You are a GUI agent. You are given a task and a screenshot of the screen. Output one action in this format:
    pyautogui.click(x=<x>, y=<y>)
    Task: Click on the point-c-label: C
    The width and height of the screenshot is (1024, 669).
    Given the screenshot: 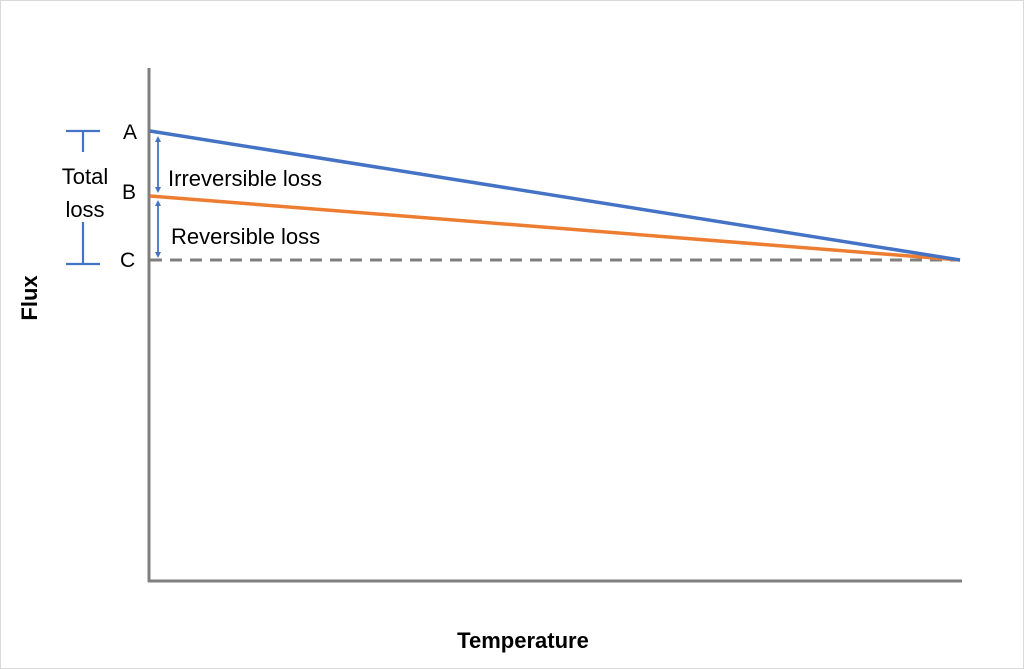 What is the action you would take?
    pyautogui.click(x=127, y=260)
    